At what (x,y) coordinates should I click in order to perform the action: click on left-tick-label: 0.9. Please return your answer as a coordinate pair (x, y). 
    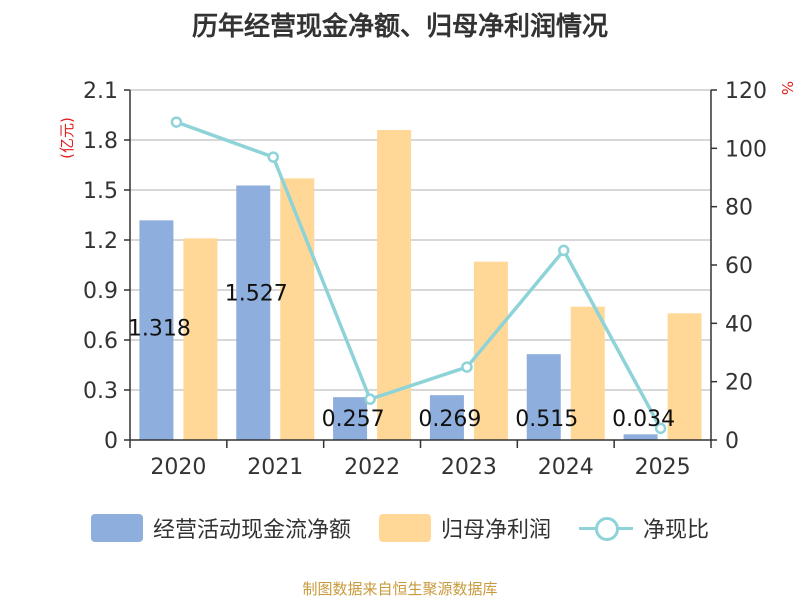
    Looking at the image, I should click on (100, 291).